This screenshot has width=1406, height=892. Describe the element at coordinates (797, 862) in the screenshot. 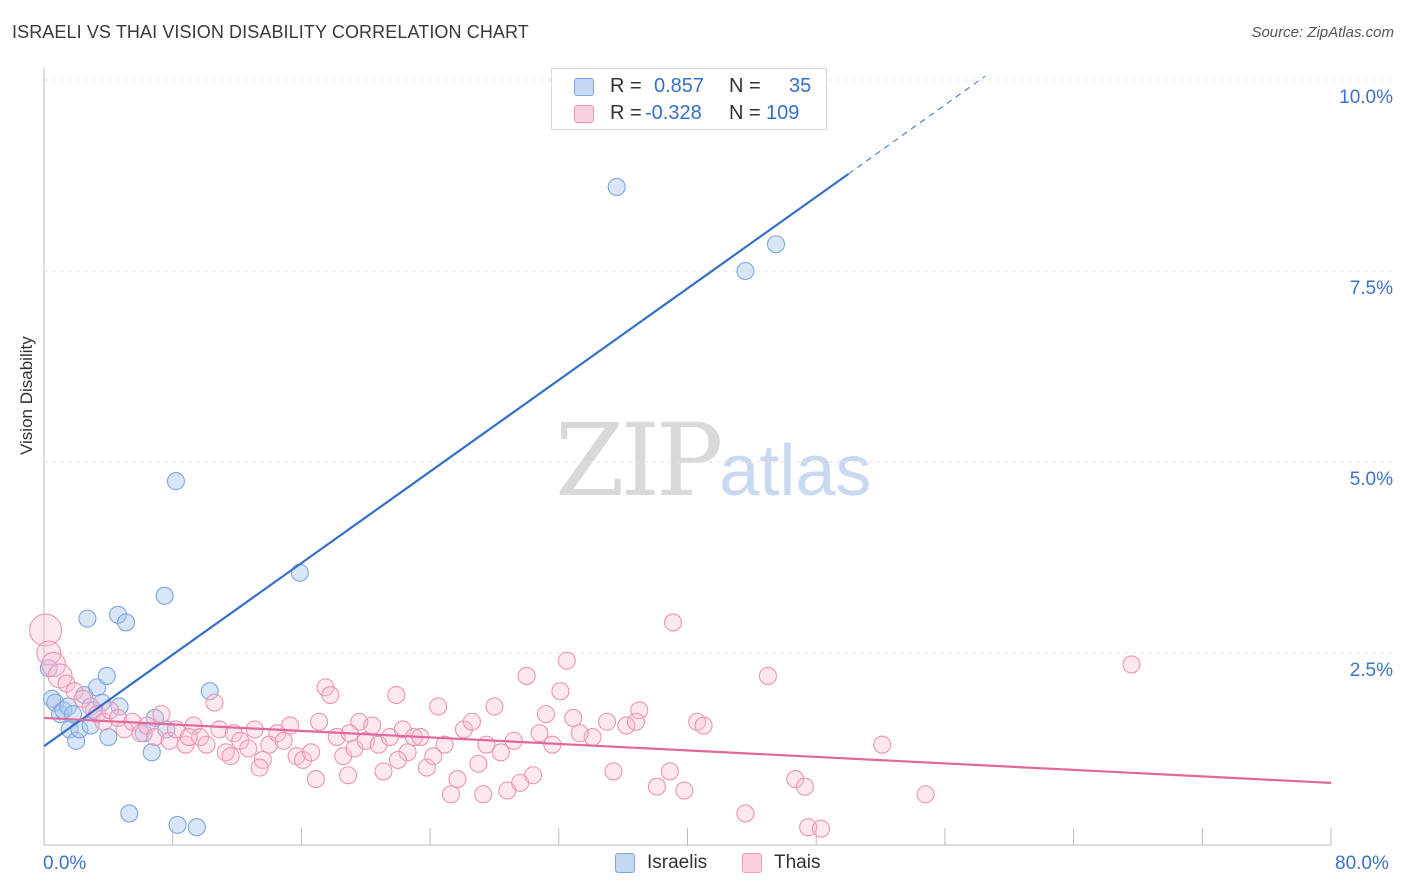

I see `legend-label-thais: Thais` at that location.